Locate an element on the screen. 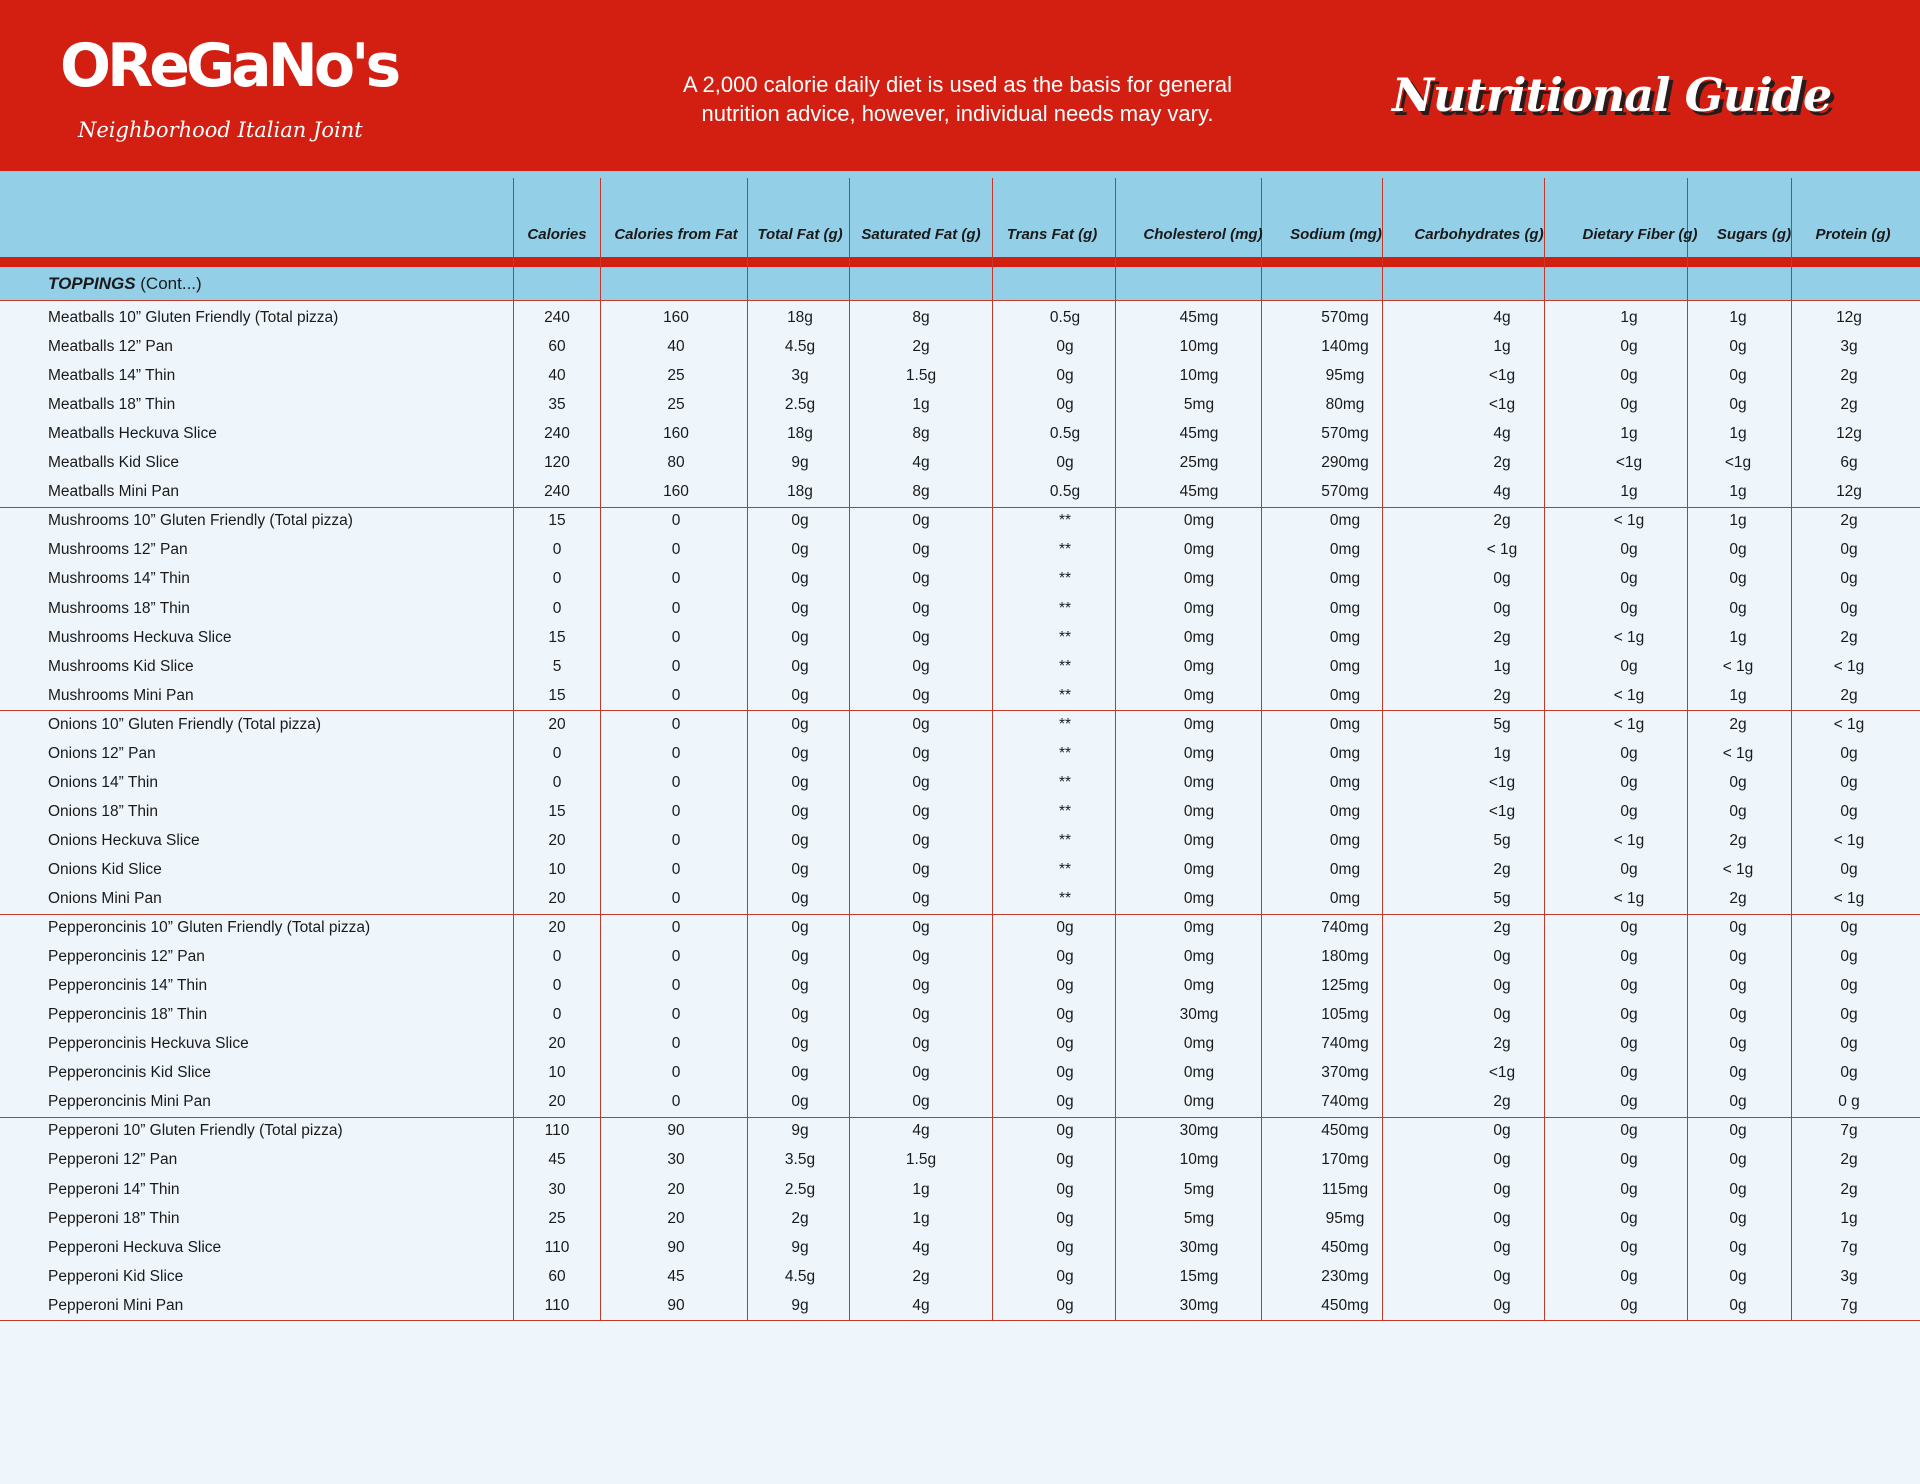  item-name: Pepperoni 18” Thin is located at coordinates (114, 1218).